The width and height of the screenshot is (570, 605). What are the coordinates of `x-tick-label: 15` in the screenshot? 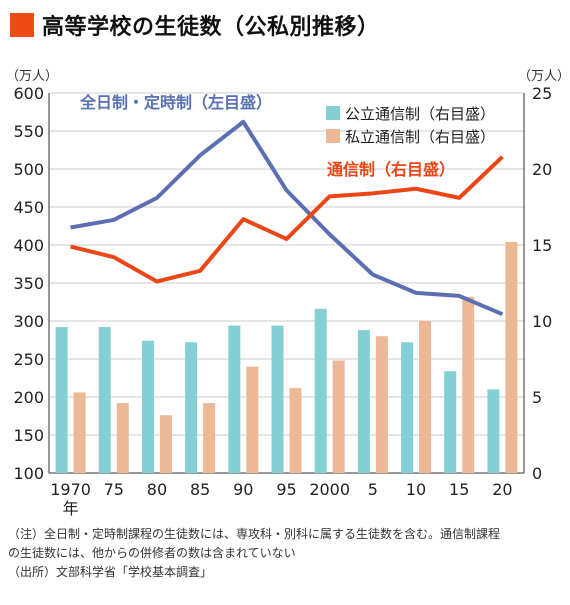 It's located at (459, 489).